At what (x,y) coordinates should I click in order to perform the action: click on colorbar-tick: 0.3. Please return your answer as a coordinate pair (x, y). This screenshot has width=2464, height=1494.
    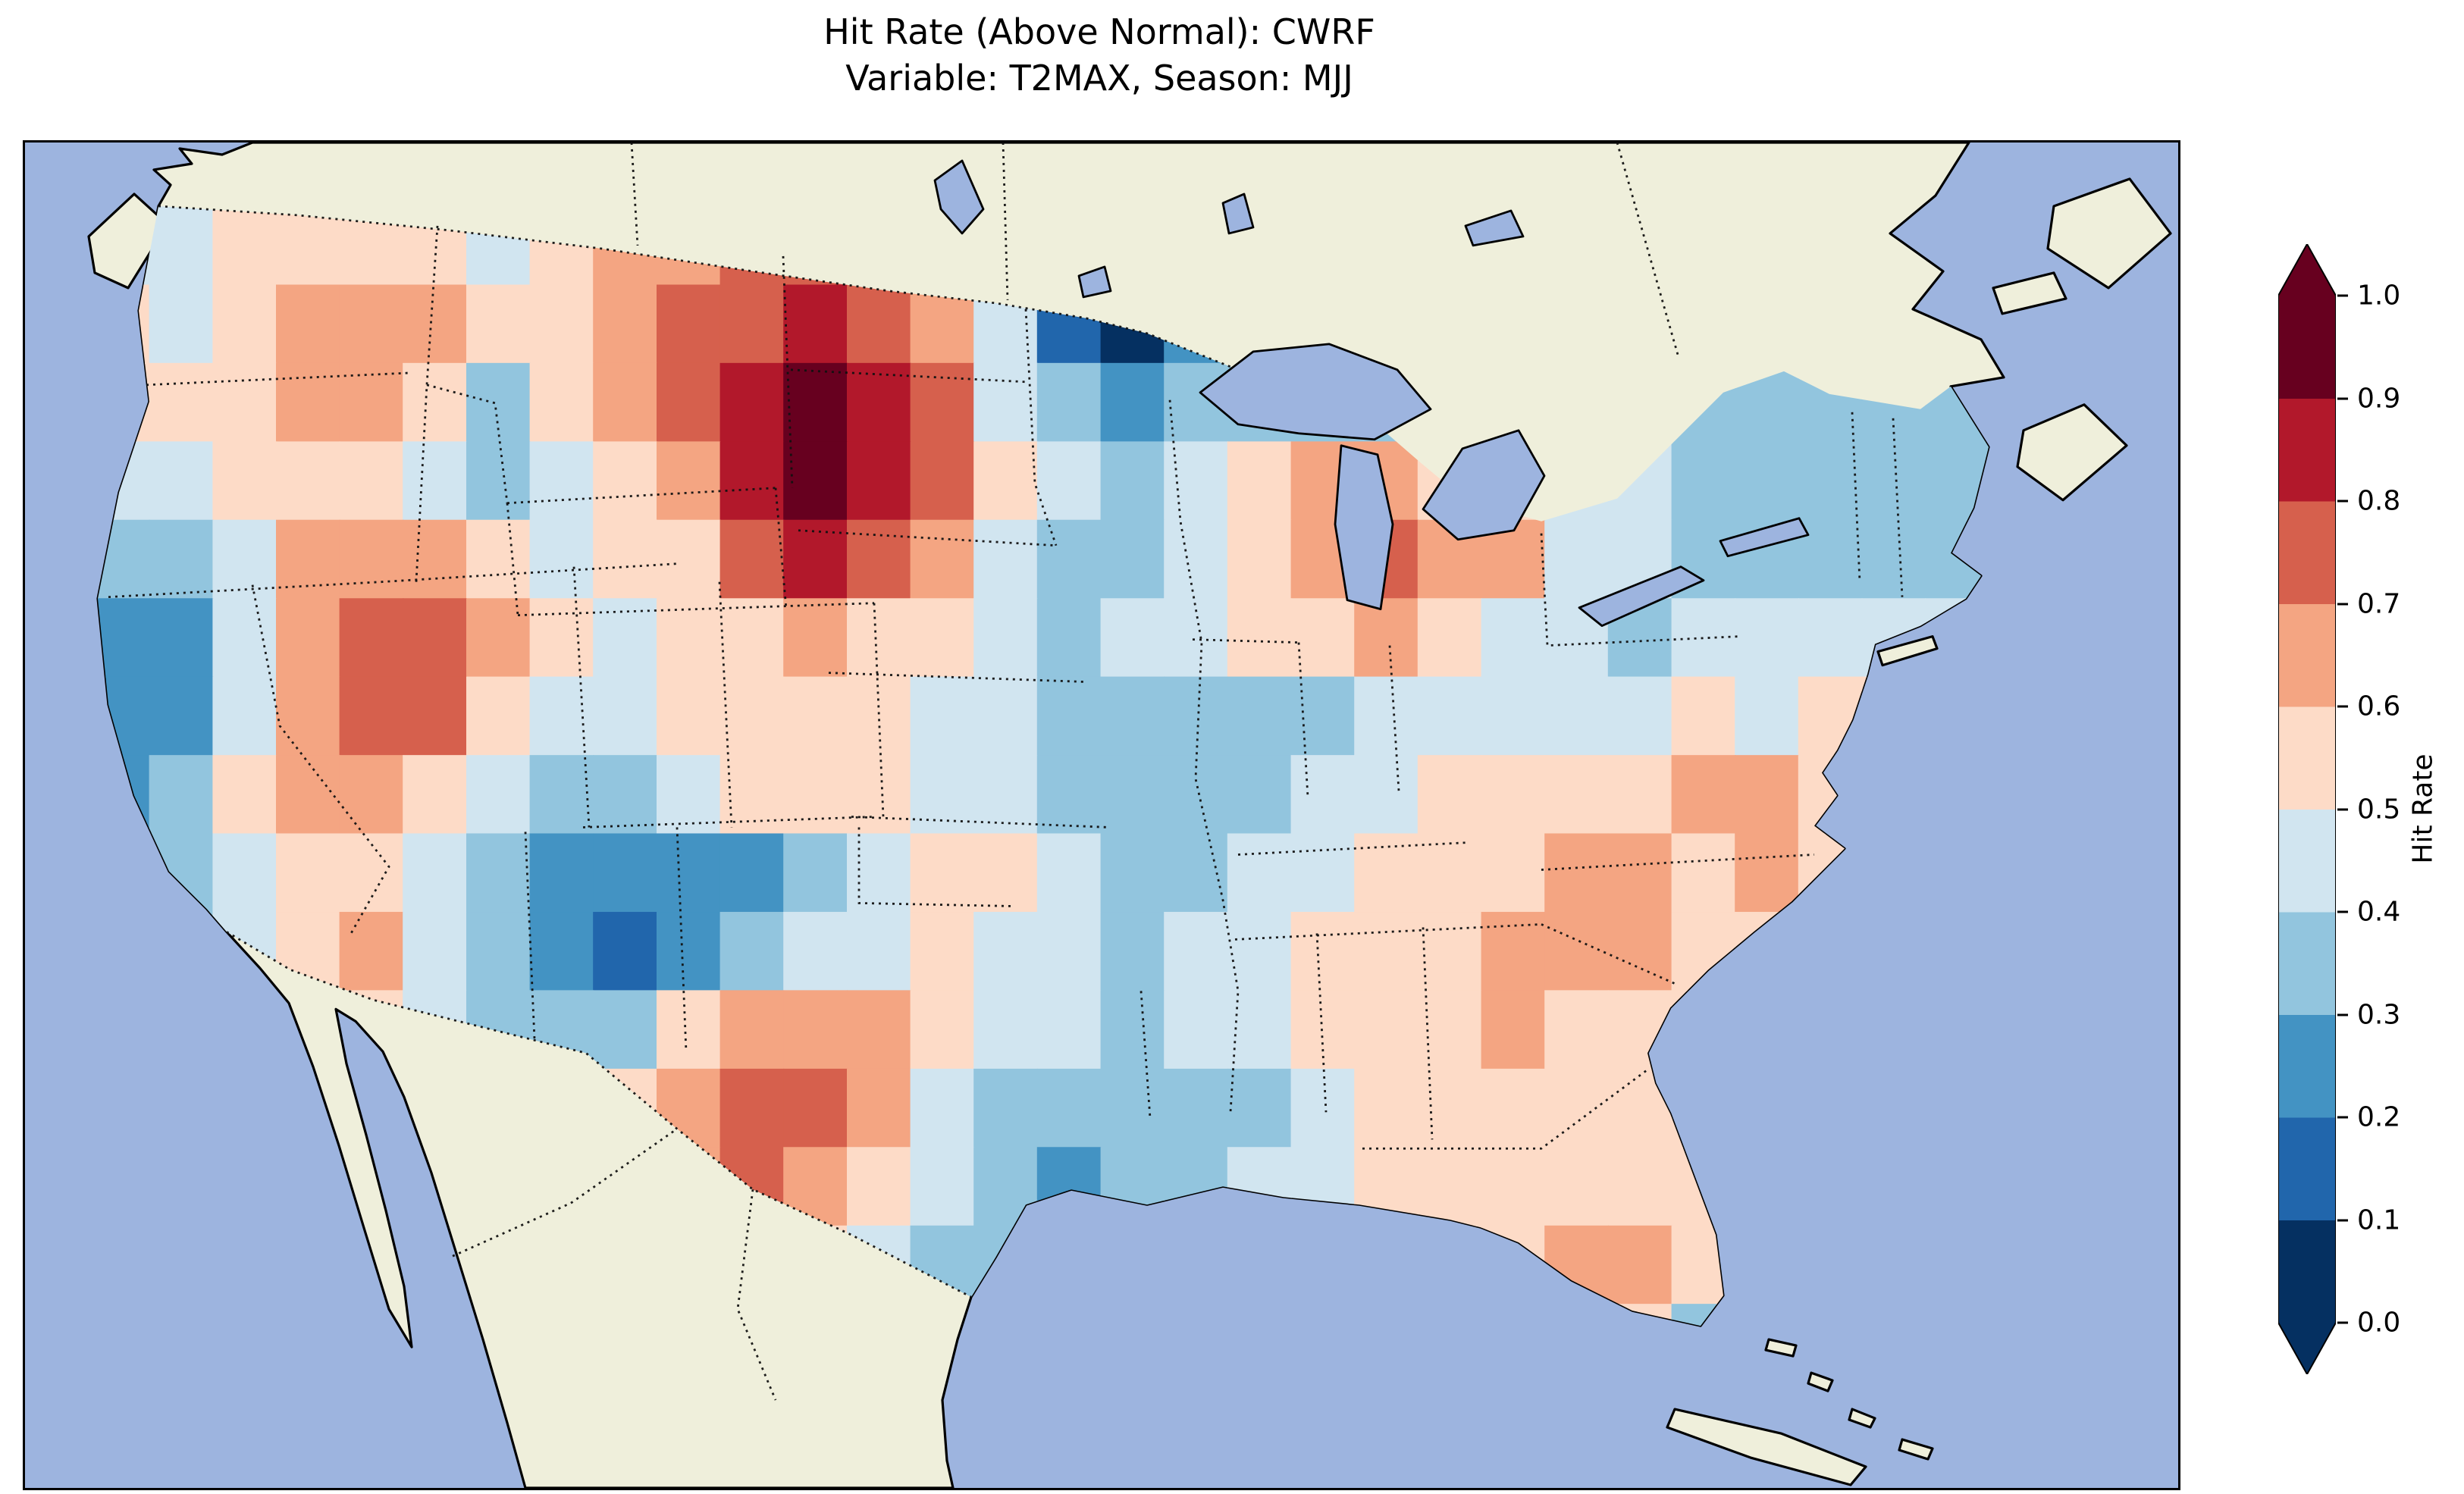
    Looking at the image, I should click on (2368, 1014).